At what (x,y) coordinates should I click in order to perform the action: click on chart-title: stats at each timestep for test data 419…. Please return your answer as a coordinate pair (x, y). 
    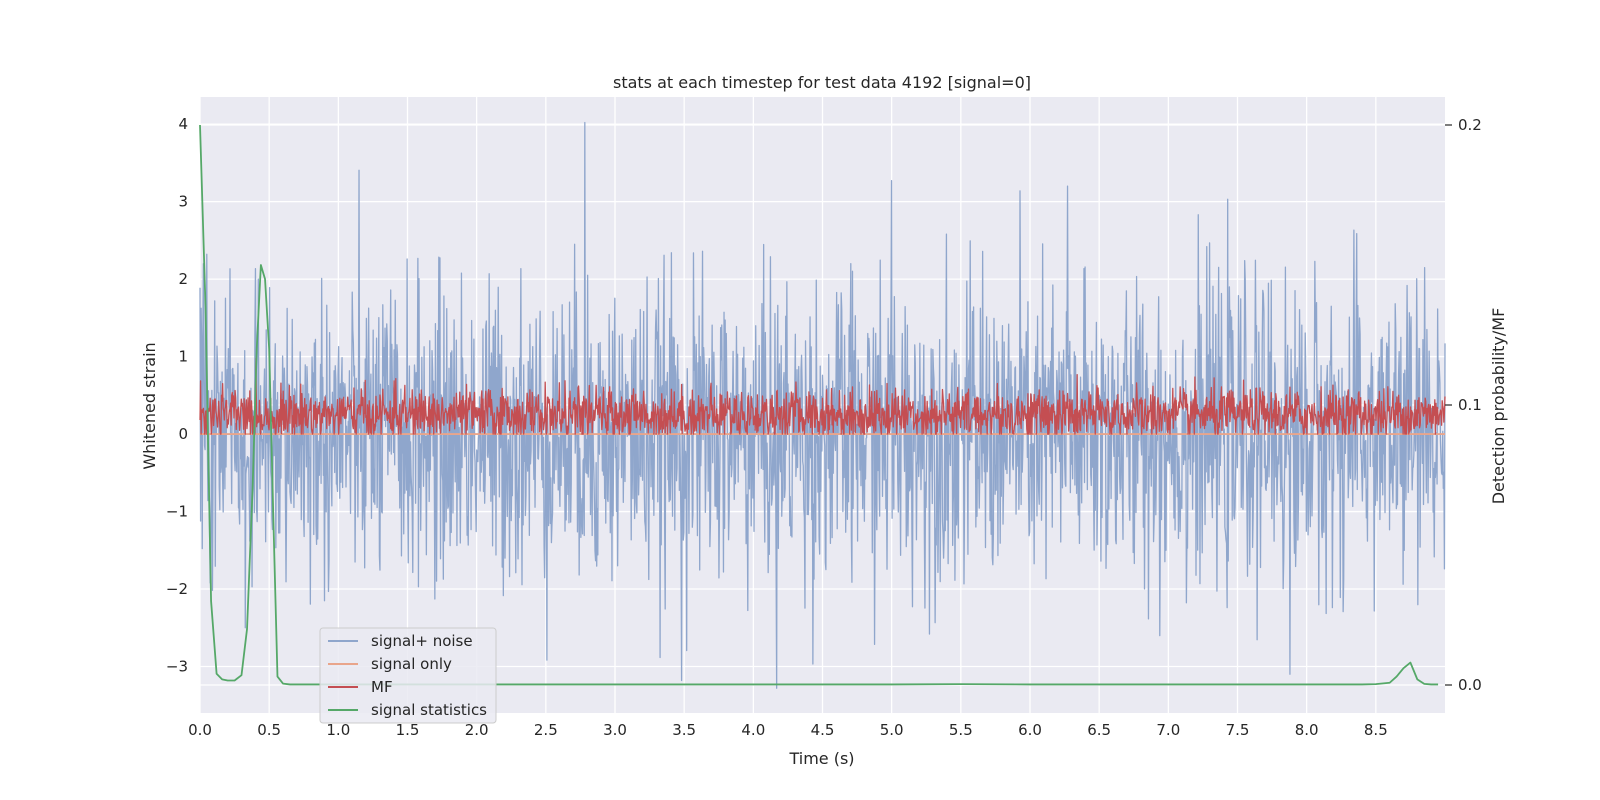
    Looking at the image, I should click on (822, 82).